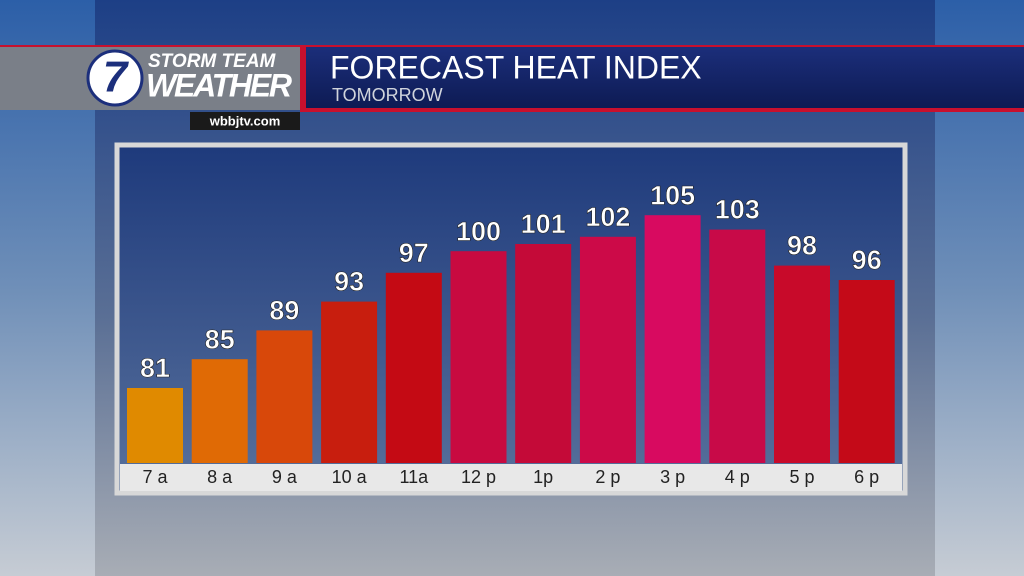  I want to click on value-label: 93, so click(349, 282).